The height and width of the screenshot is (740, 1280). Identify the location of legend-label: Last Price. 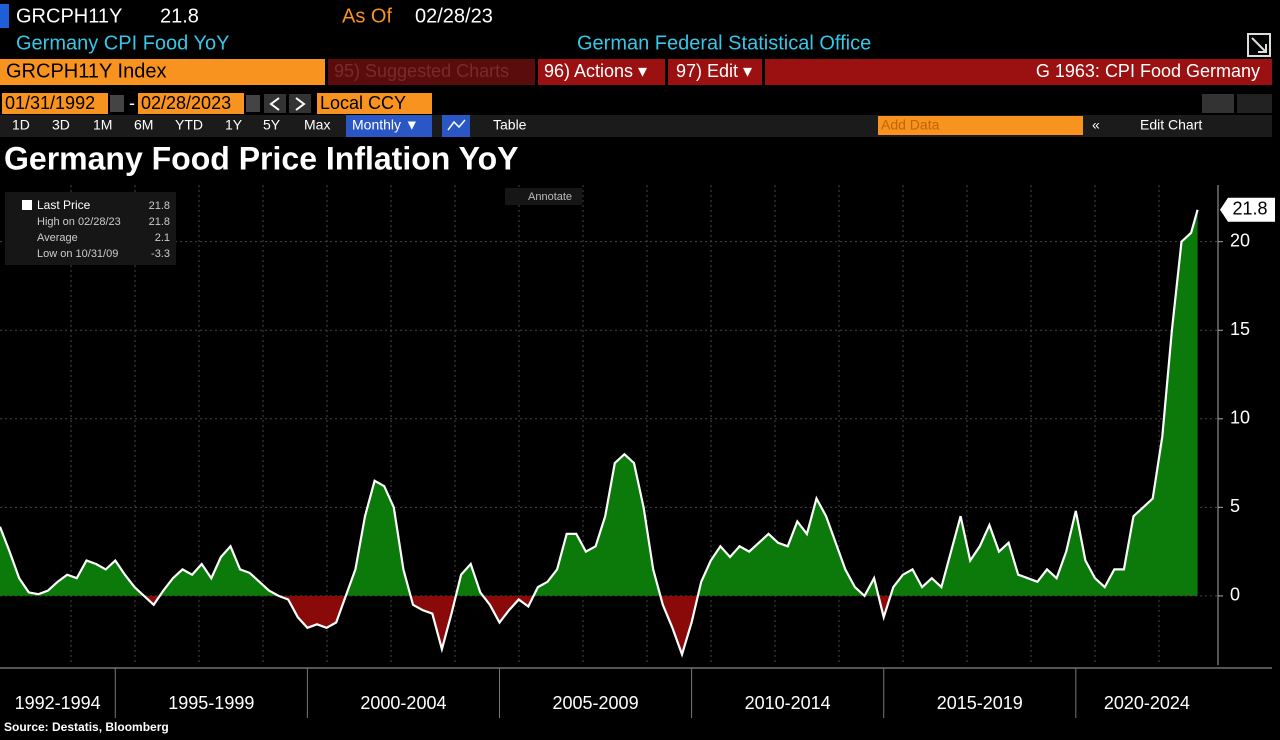
(64, 205).